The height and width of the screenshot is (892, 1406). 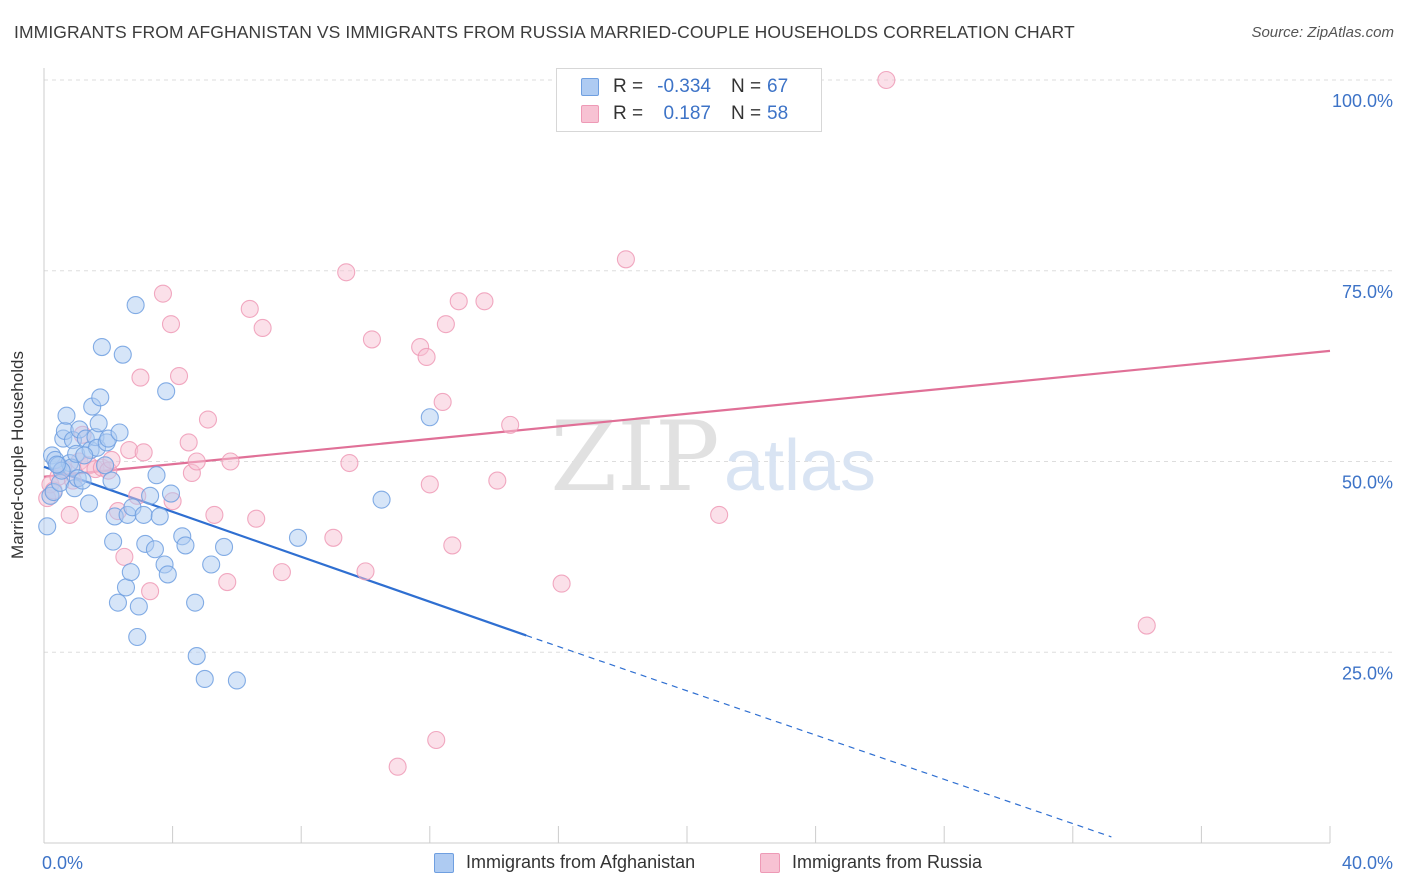 I want to click on legend-r-value-afghanistan: -0.334, so click(x=684, y=86).